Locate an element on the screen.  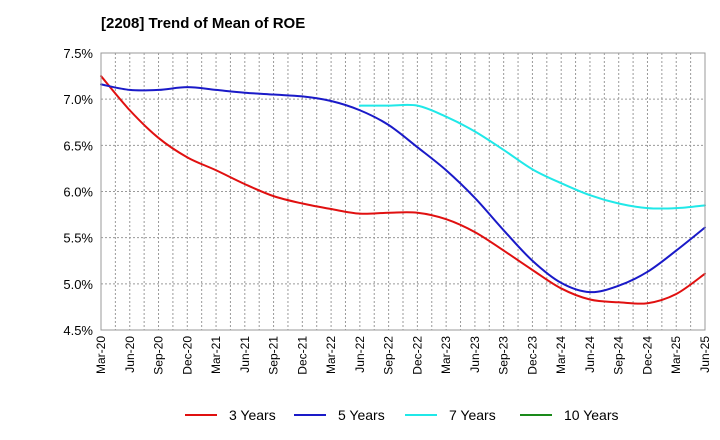
y-axis: 4.5% 5.0% 5.5% 6.0% 6.5% 7.0% 7.5% is located at coordinates (78, 192).